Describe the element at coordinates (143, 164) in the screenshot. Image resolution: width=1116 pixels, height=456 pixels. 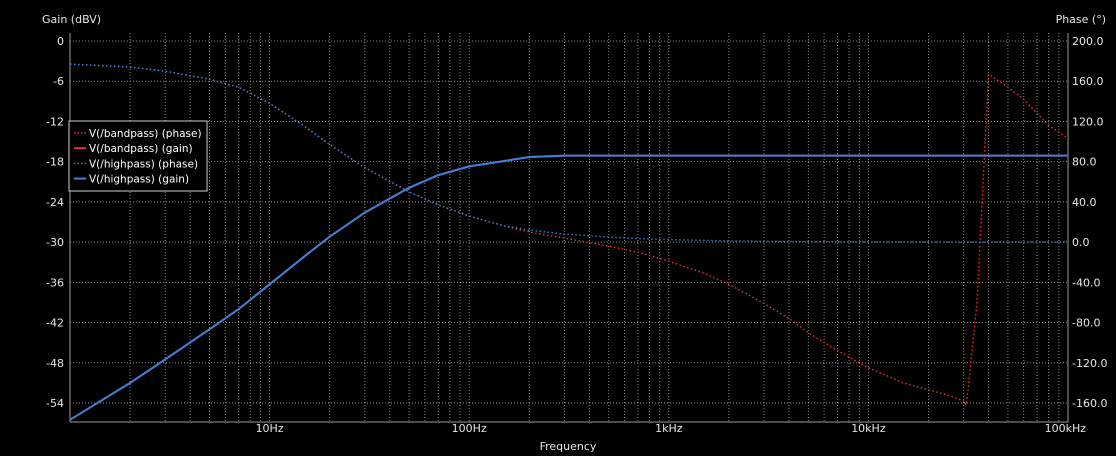
I see `legend-entry: V(/highpass) (phase)` at that location.